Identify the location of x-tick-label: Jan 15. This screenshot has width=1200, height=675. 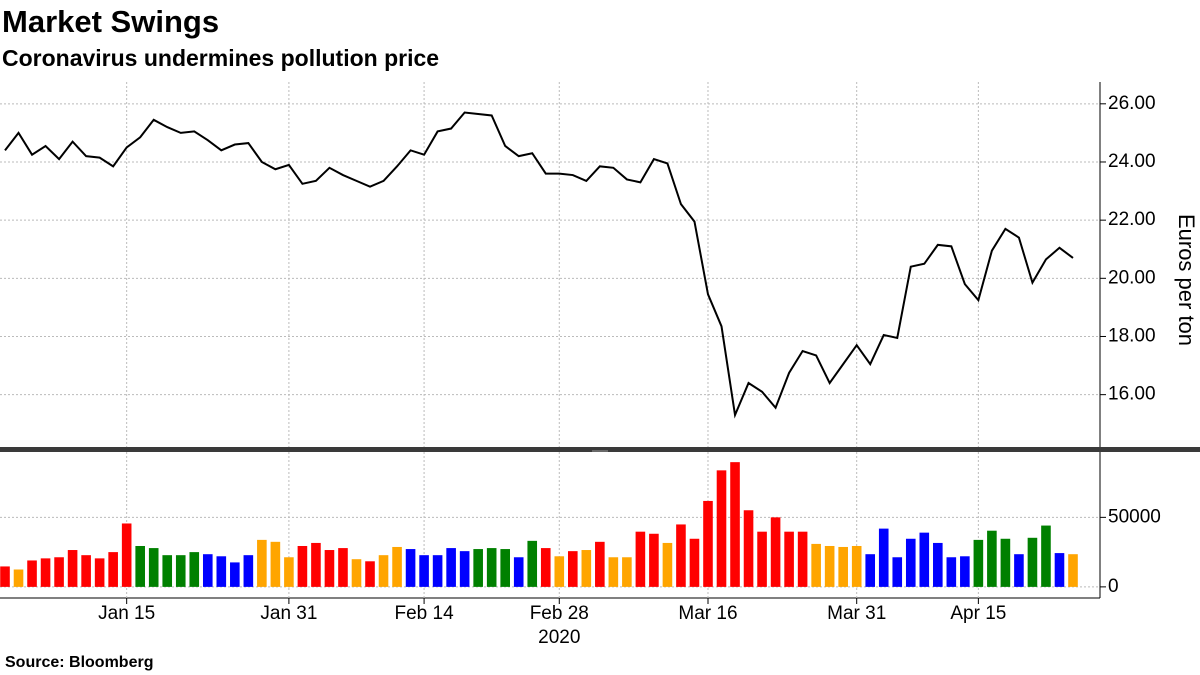
(126, 613).